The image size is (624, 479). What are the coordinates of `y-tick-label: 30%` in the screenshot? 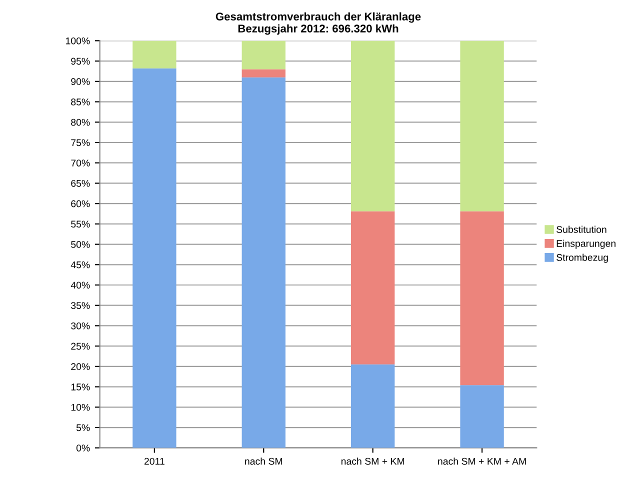 It's located at (80, 326).